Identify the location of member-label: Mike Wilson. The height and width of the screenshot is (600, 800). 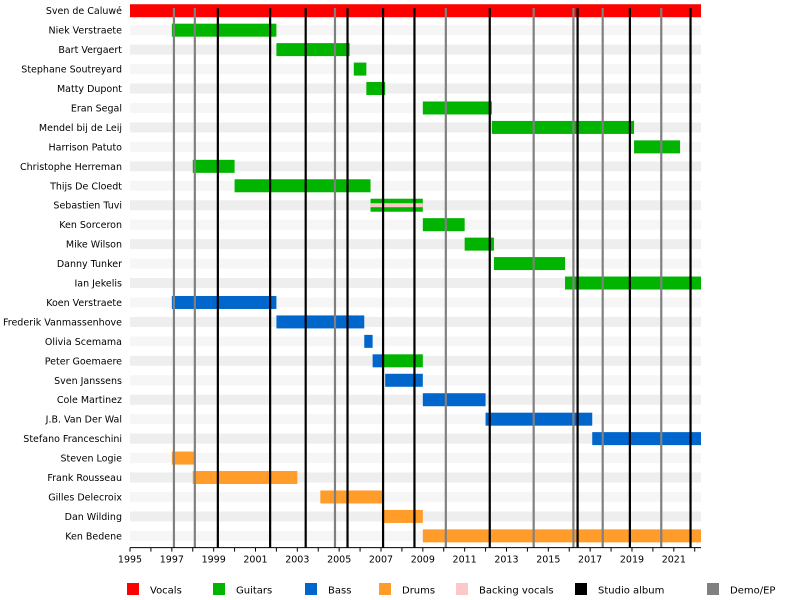
(94, 245).